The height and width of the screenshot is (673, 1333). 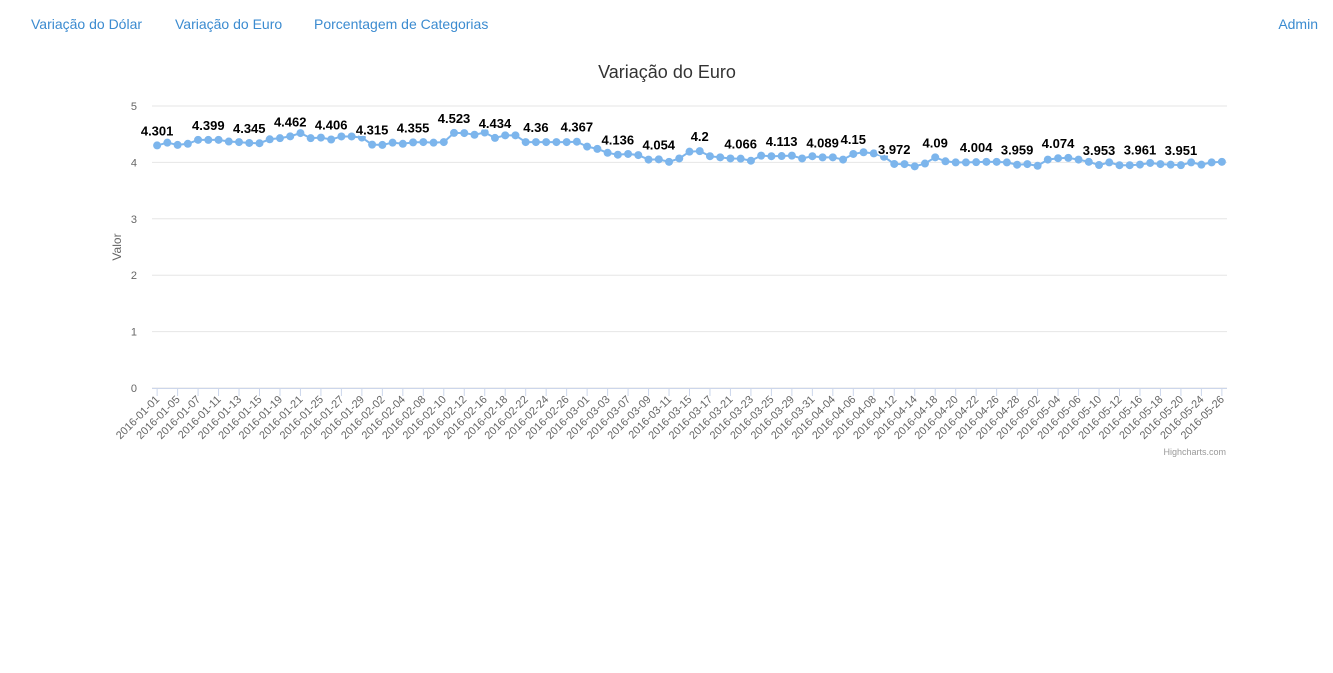 I want to click on data-label: 3.959, so click(x=1017, y=150).